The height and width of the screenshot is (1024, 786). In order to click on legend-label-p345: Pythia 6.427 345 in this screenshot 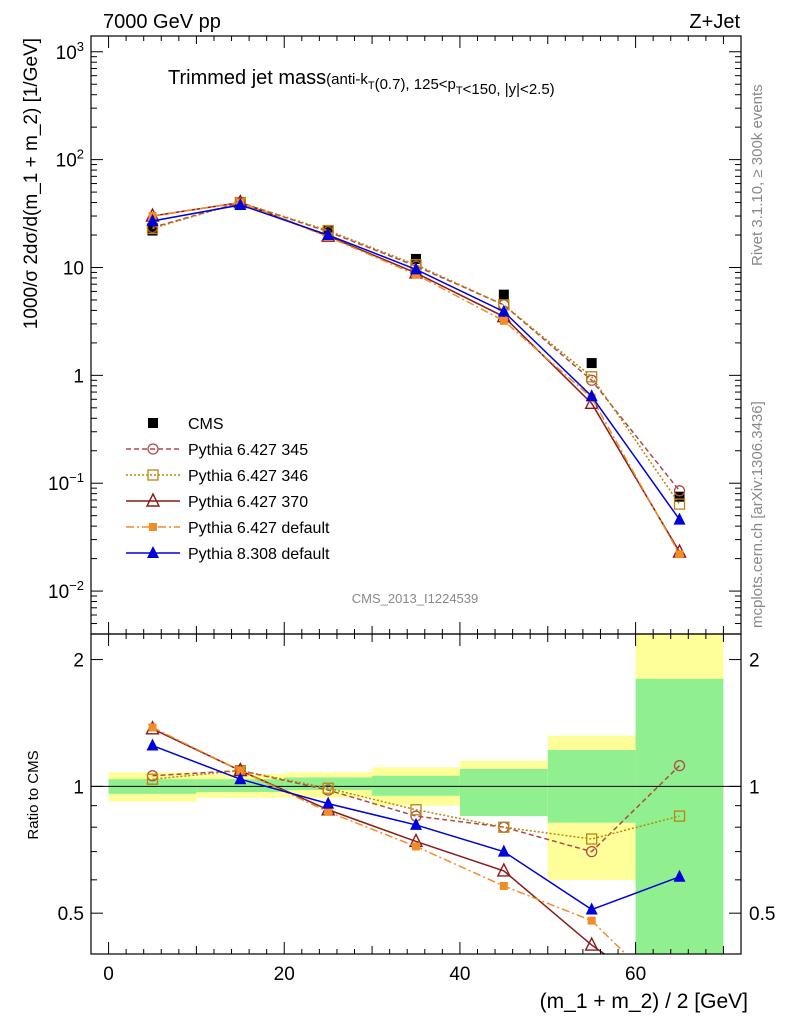, I will do `click(248, 450)`.